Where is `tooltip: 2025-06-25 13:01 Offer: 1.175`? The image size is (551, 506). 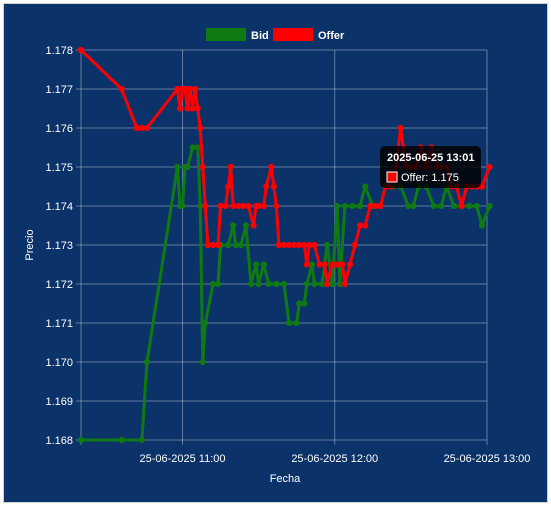 tooltip: 2025-06-25 13:01 Offer: 1.175 is located at coordinates (430, 167).